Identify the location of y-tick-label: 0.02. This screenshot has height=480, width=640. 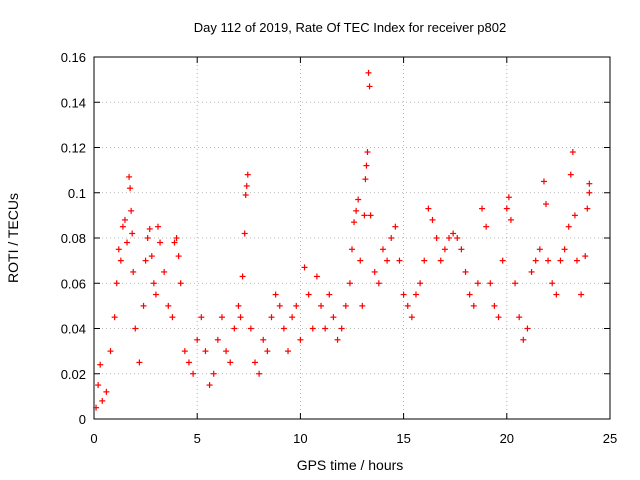
(73, 374).